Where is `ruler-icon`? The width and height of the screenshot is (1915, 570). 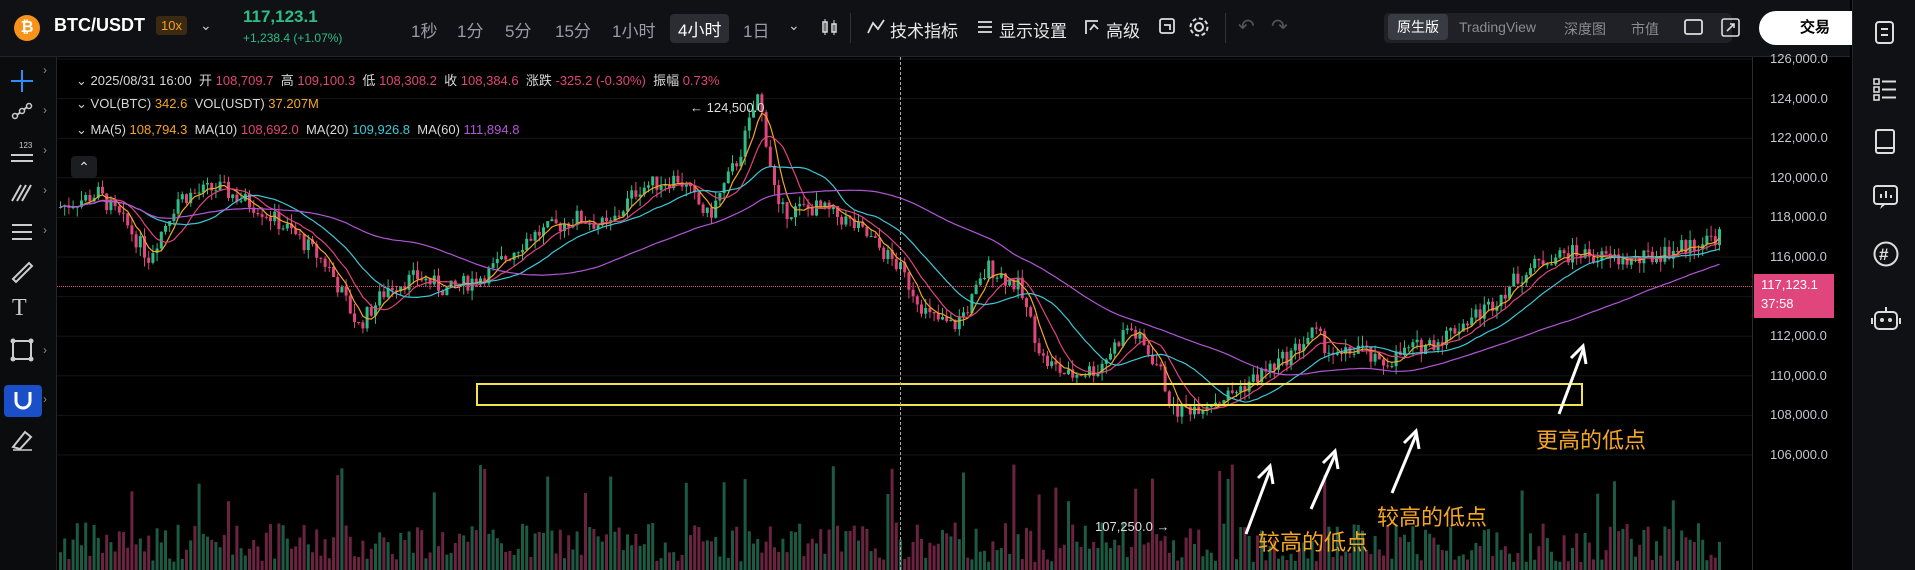 ruler-icon is located at coordinates (22, 272).